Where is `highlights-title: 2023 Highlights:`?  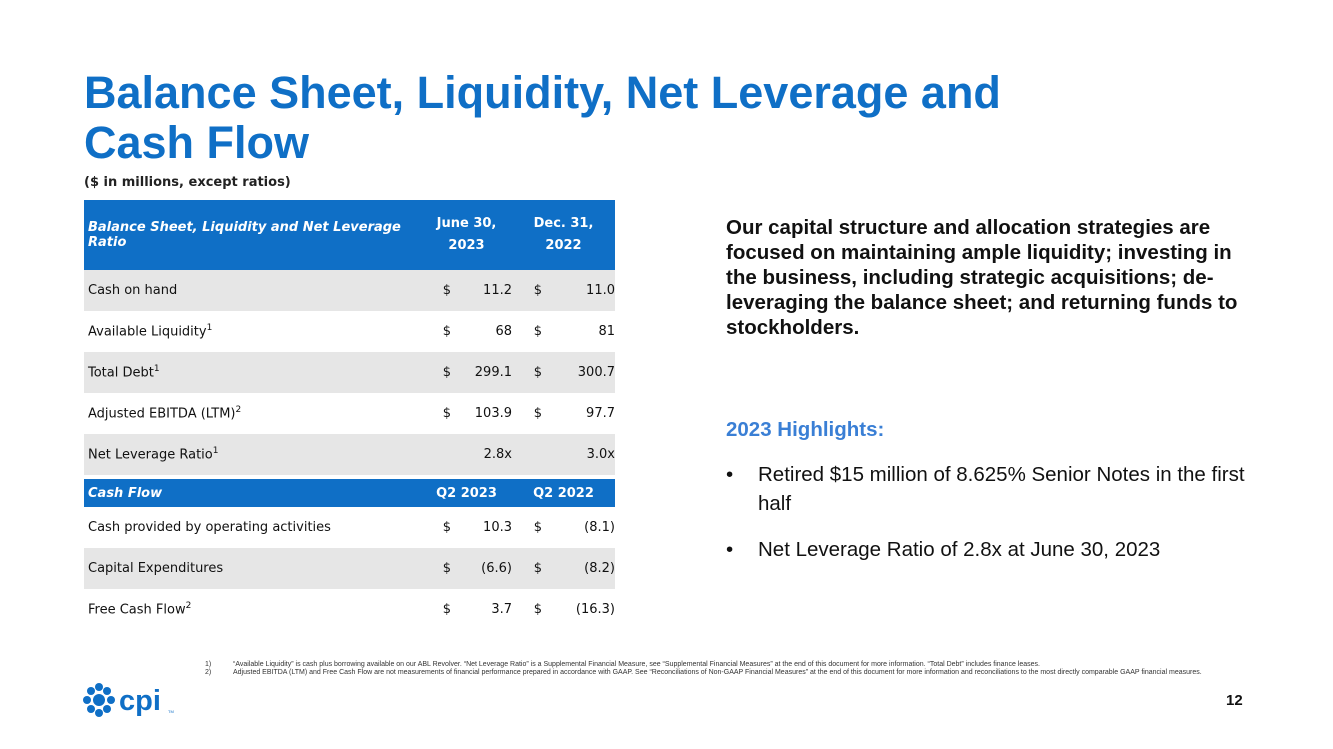
highlights-title: 2023 Highlights: is located at coordinates (805, 429).